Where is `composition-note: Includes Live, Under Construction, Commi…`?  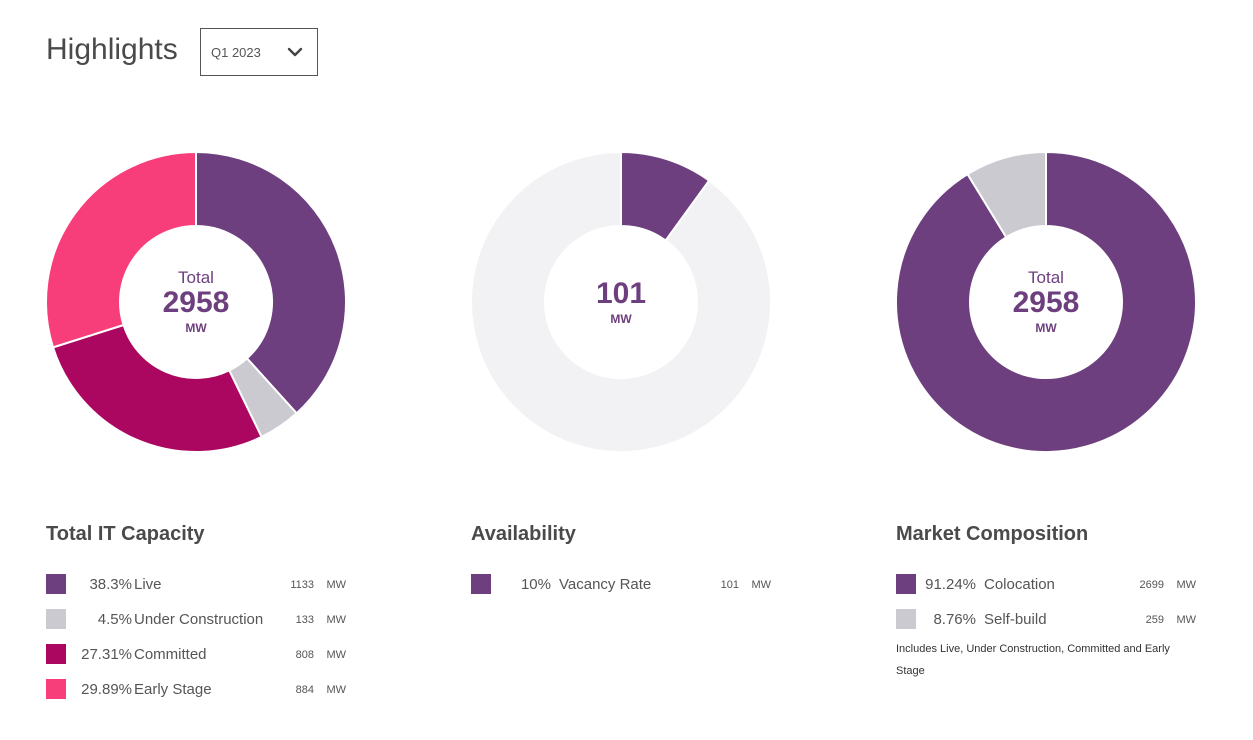 composition-note: Includes Live, Under Construction, Commi… is located at coordinates (1033, 660).